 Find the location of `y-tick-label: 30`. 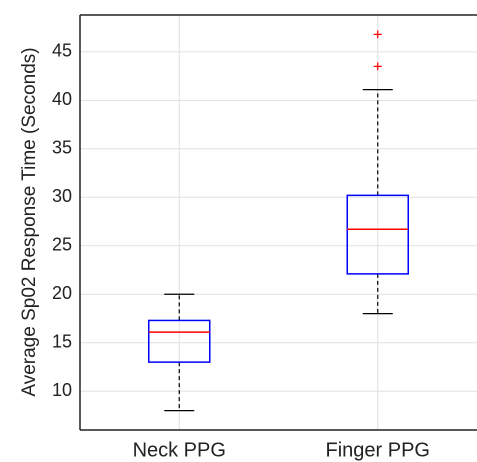

y-tick-label: 30 is located at coordinates (62, 196).